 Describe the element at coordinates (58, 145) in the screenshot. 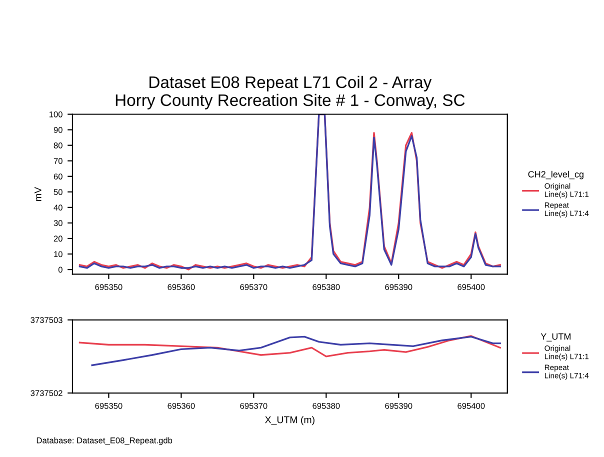

I see `y-tick-label: 80` at that location.